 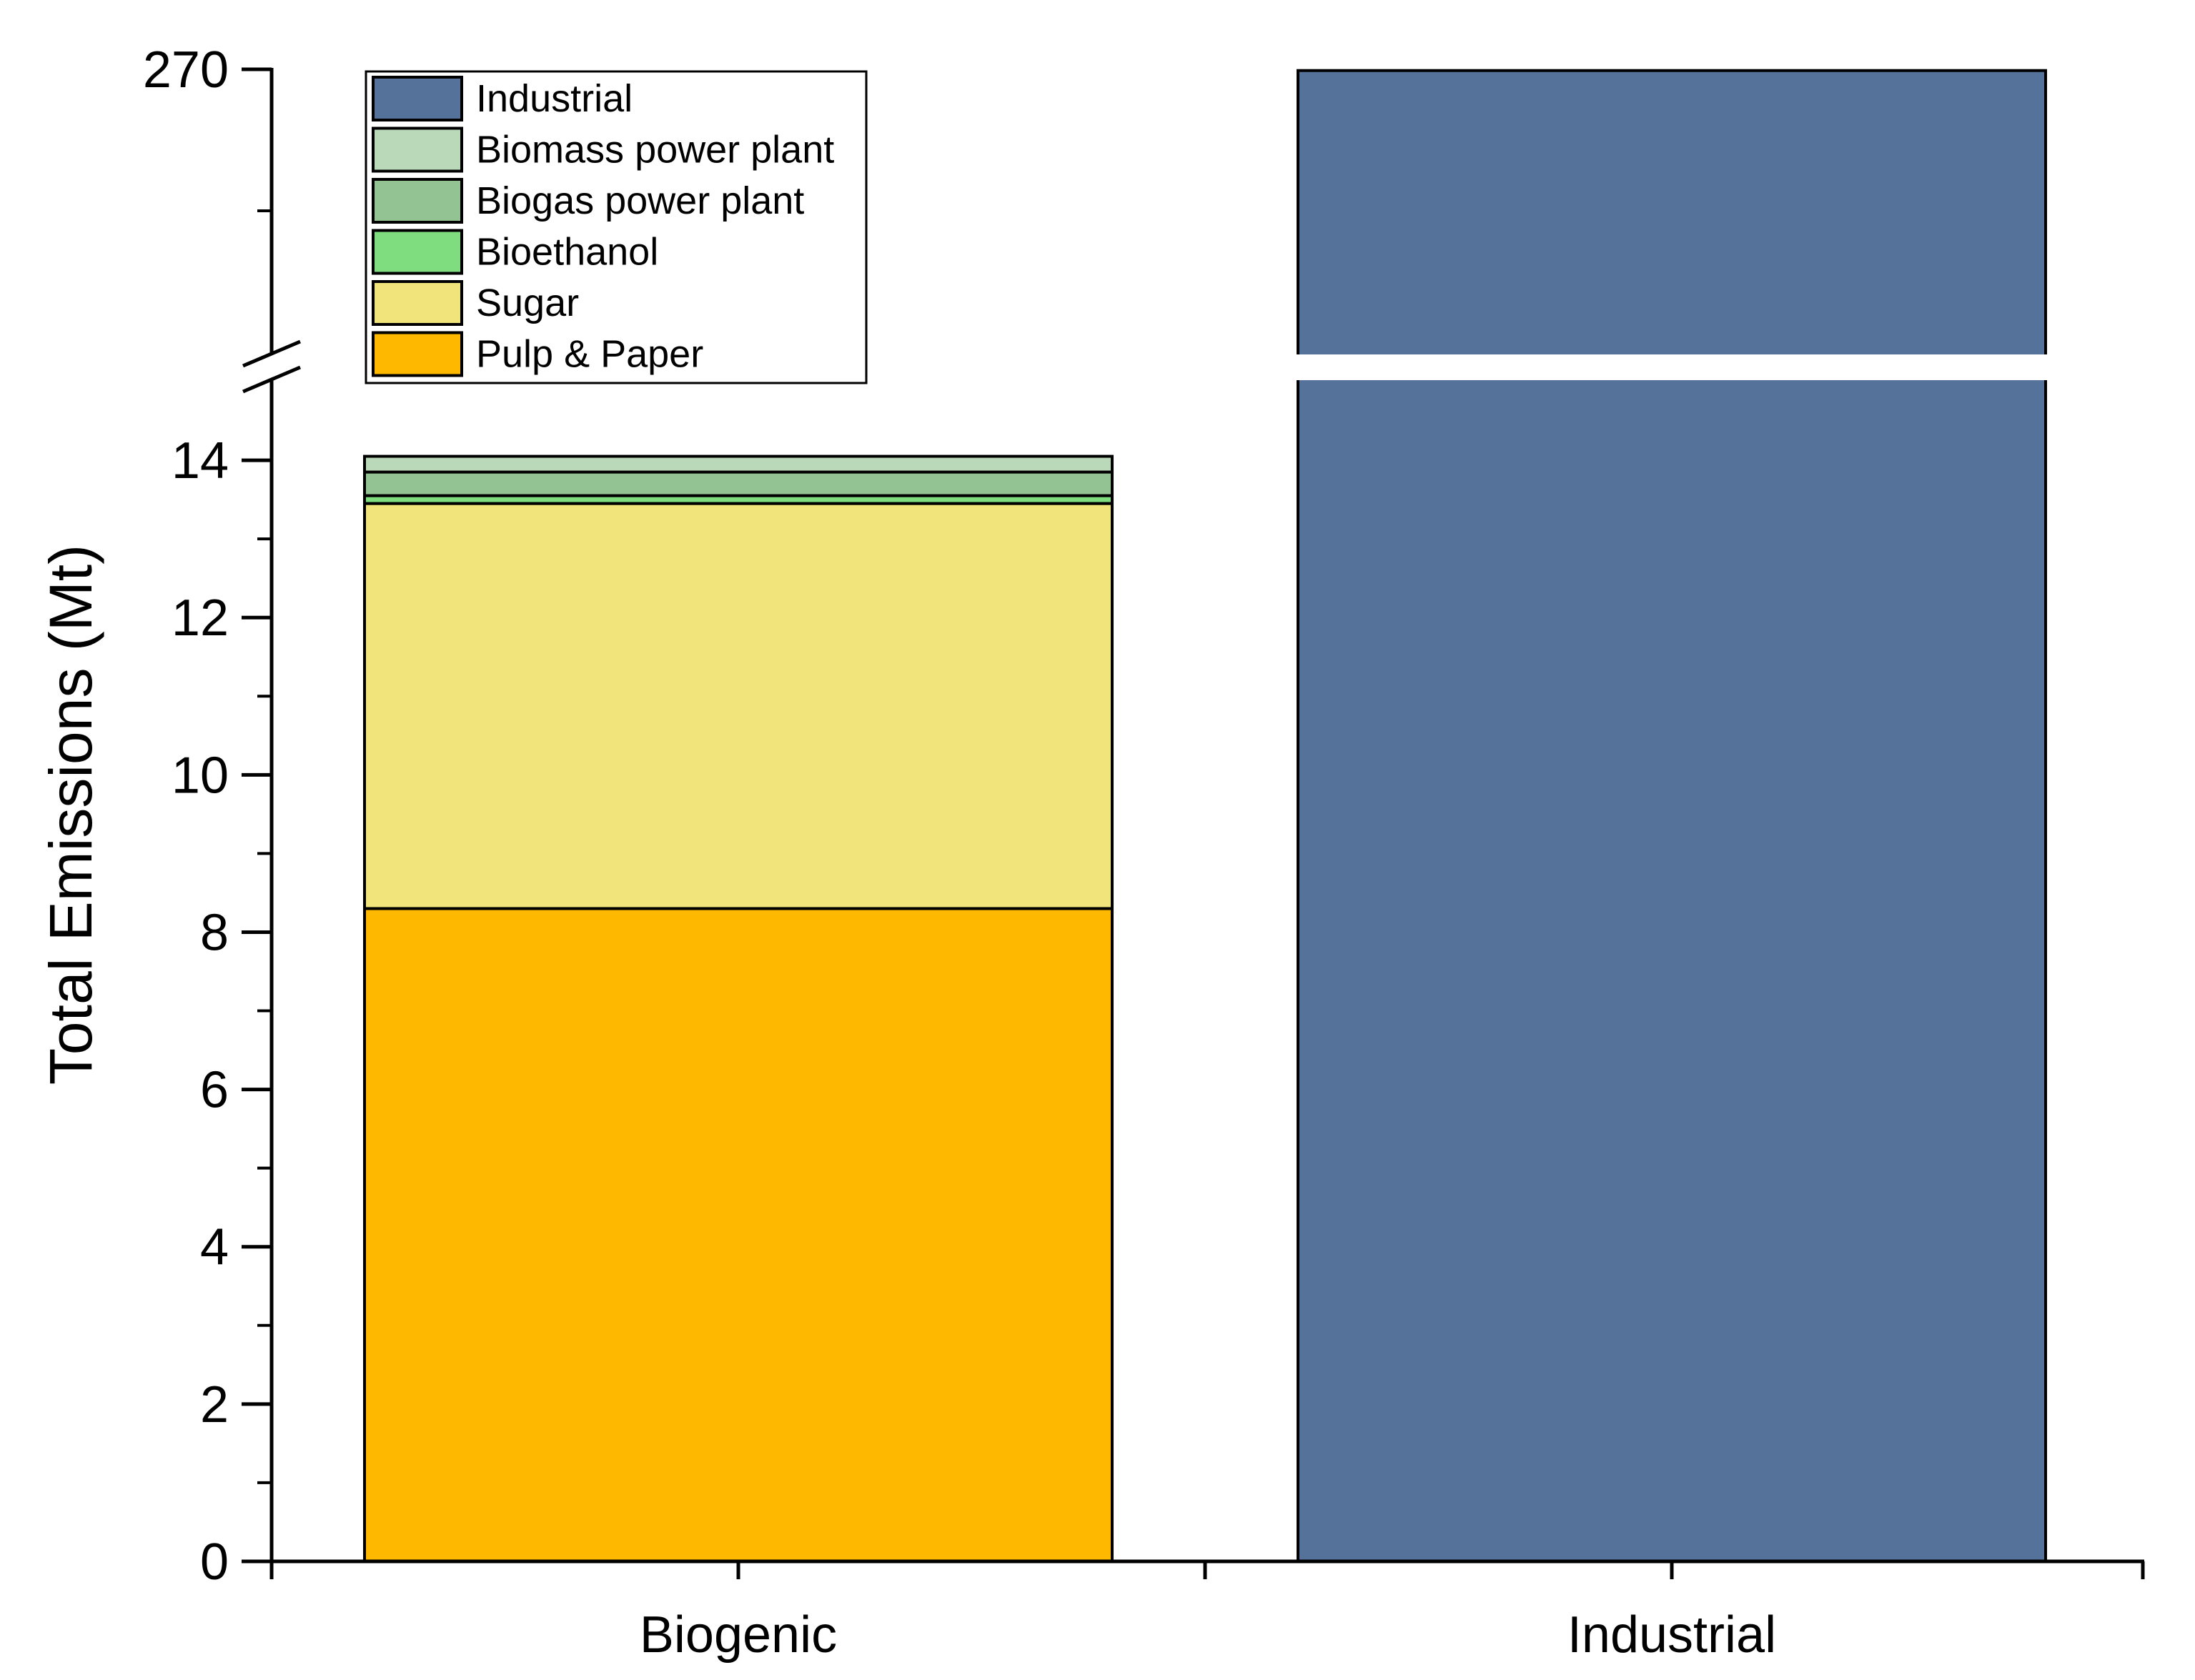 What do you see at coordinates (738, 706) in the screenshot?
I see `bar-segment-biogenic-sugar` at bounding box center [738, 706].